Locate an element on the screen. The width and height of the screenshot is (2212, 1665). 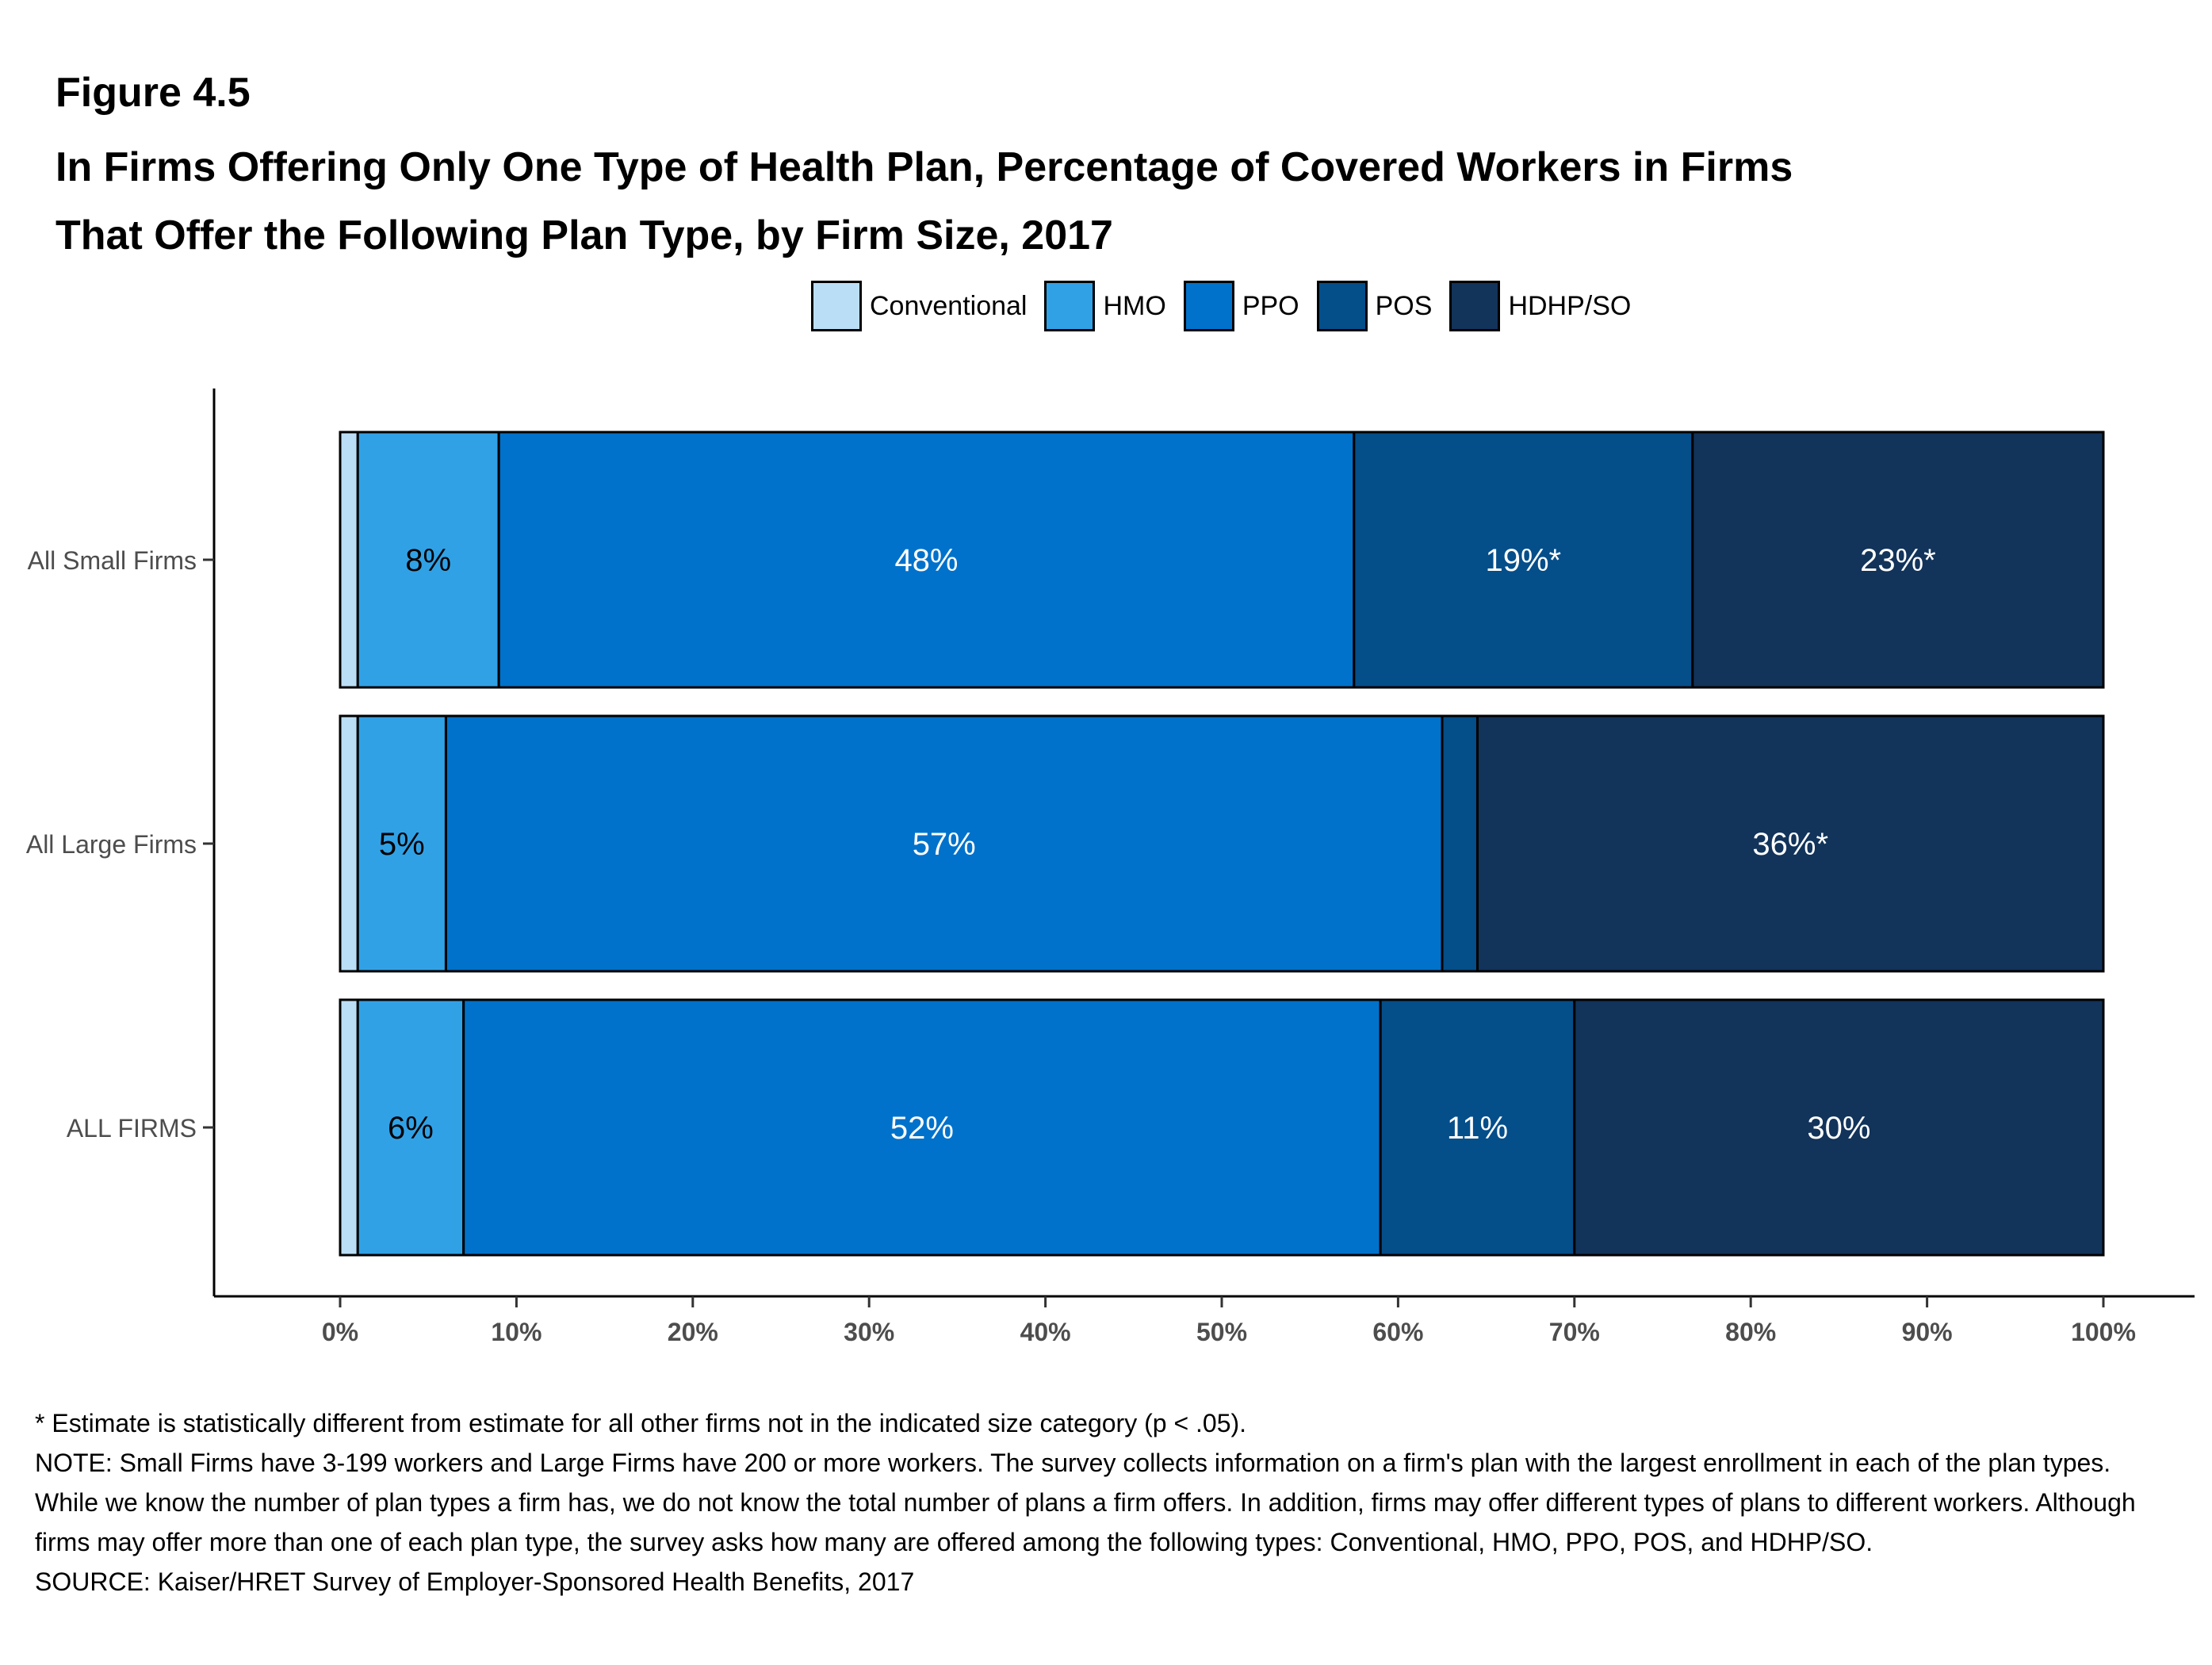
legend-item-pos: POS is located at coordinates (1374, 306).